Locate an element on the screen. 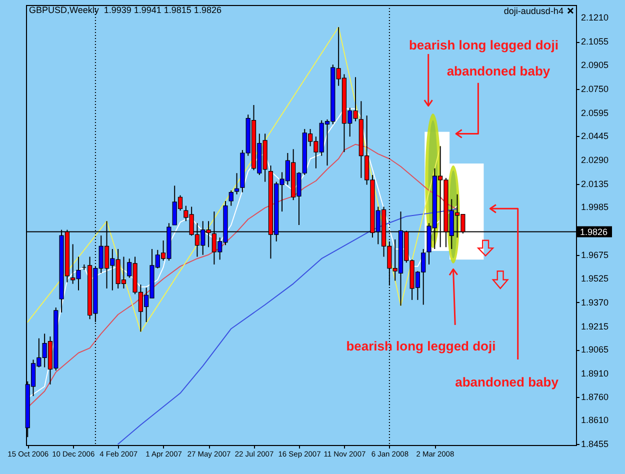  y-tick-label: 1.8760 is located at coordinates (595, 397).